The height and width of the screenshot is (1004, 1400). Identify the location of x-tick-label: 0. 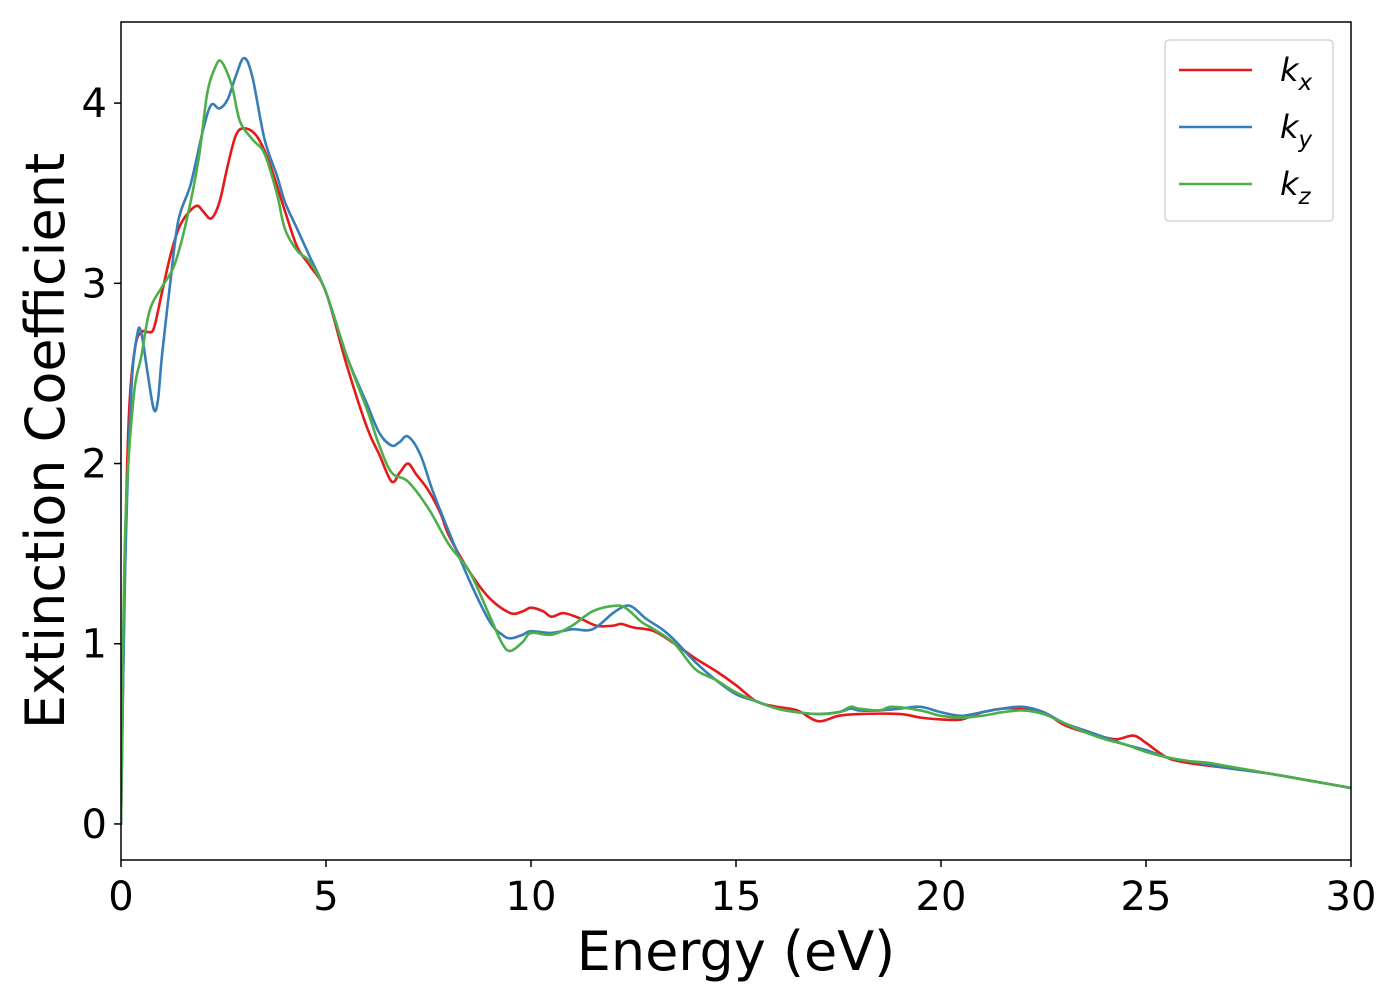
(120, 897).